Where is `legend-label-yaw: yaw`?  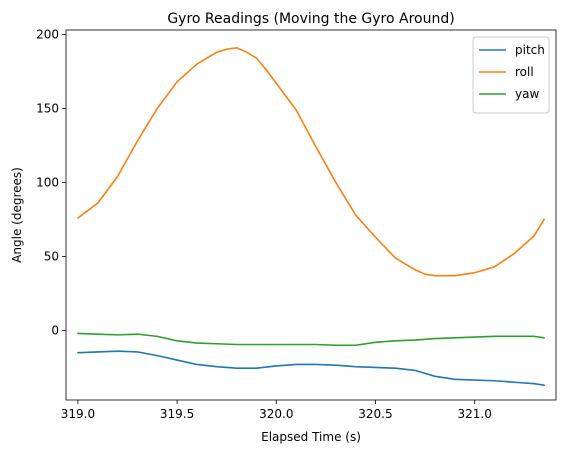
legend-label-yaw: yaw is located at coordinates (527, 94).